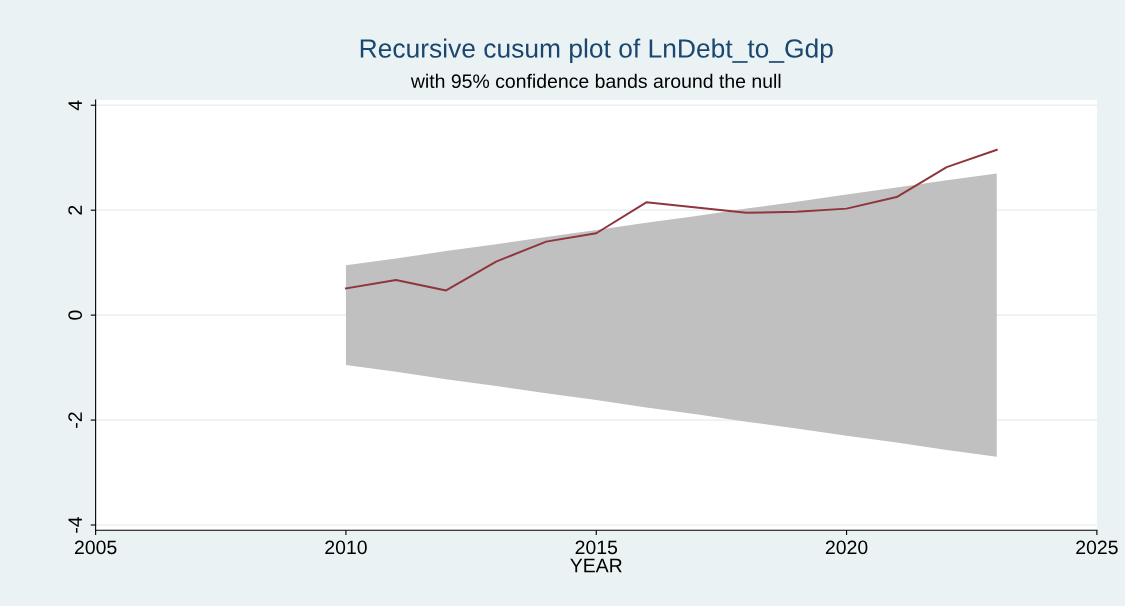 Image resolution: width=1125 pixels, height=606 pixels. What do you see at coordinates (595, 81) in the screenshot?
I see `chart-subtitle: with 95% confidence bands around the null` at bounding box center [595, 81].